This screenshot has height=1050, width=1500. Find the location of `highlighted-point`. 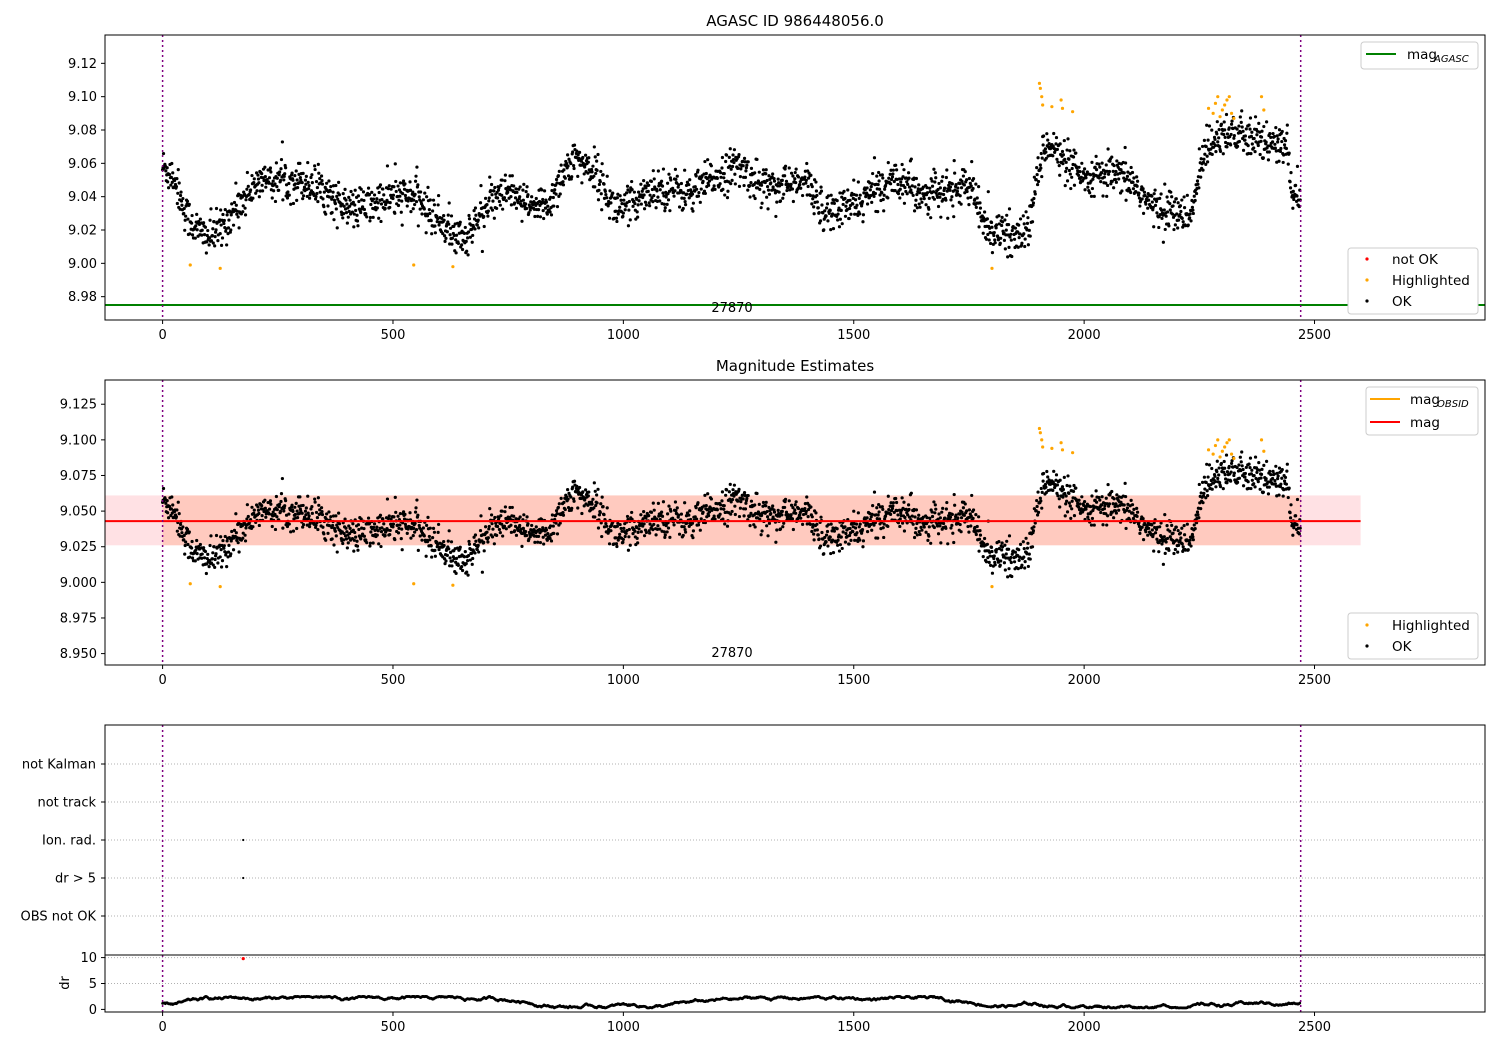

highlighted-point is located at coordinates (1040, 88).